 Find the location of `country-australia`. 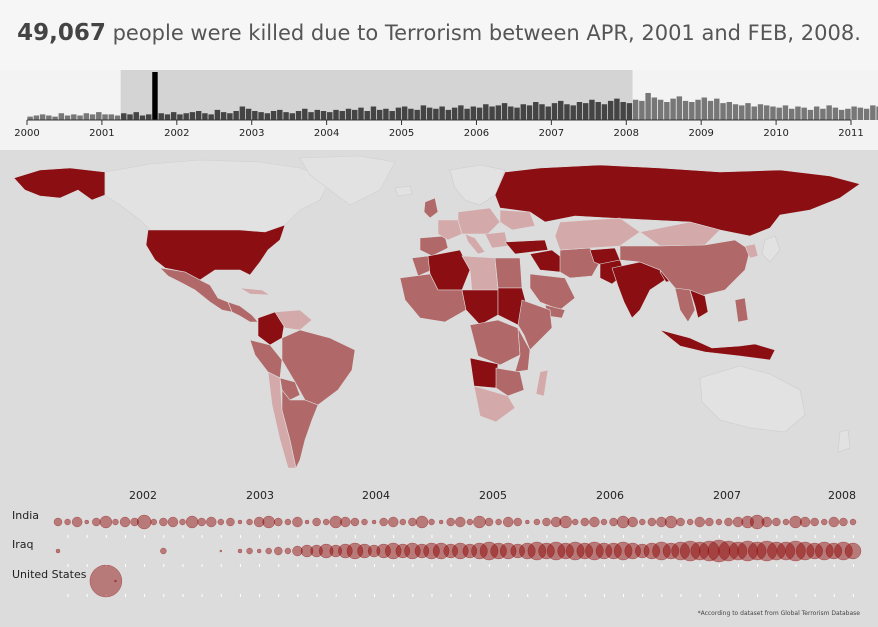

country-australia is located at coordinates (752, 399).